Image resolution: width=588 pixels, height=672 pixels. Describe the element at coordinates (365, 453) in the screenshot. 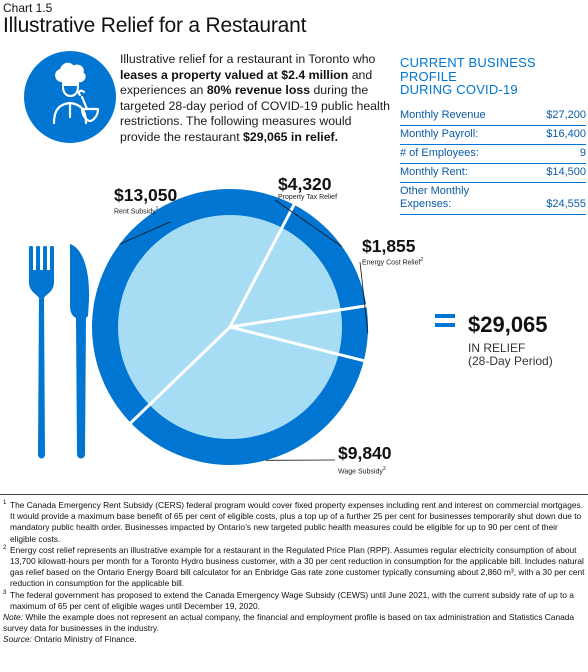

I see `slice-value-wage: $9,840` at that location.